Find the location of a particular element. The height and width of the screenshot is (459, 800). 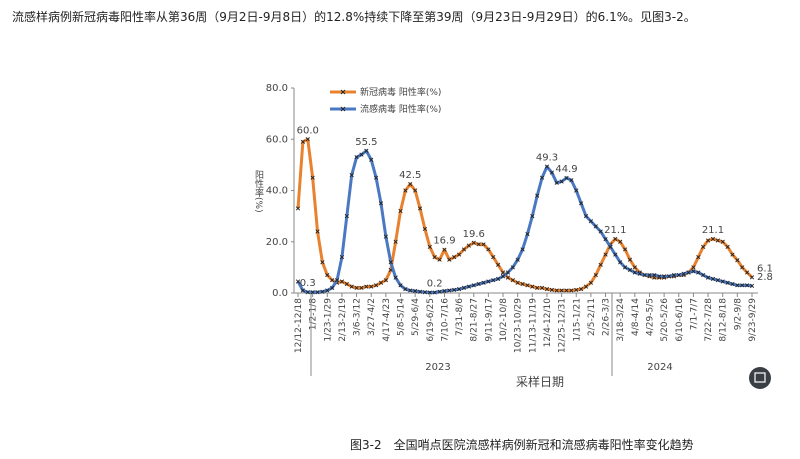

data-label: 44.9 is located at coordinates (566, 169).